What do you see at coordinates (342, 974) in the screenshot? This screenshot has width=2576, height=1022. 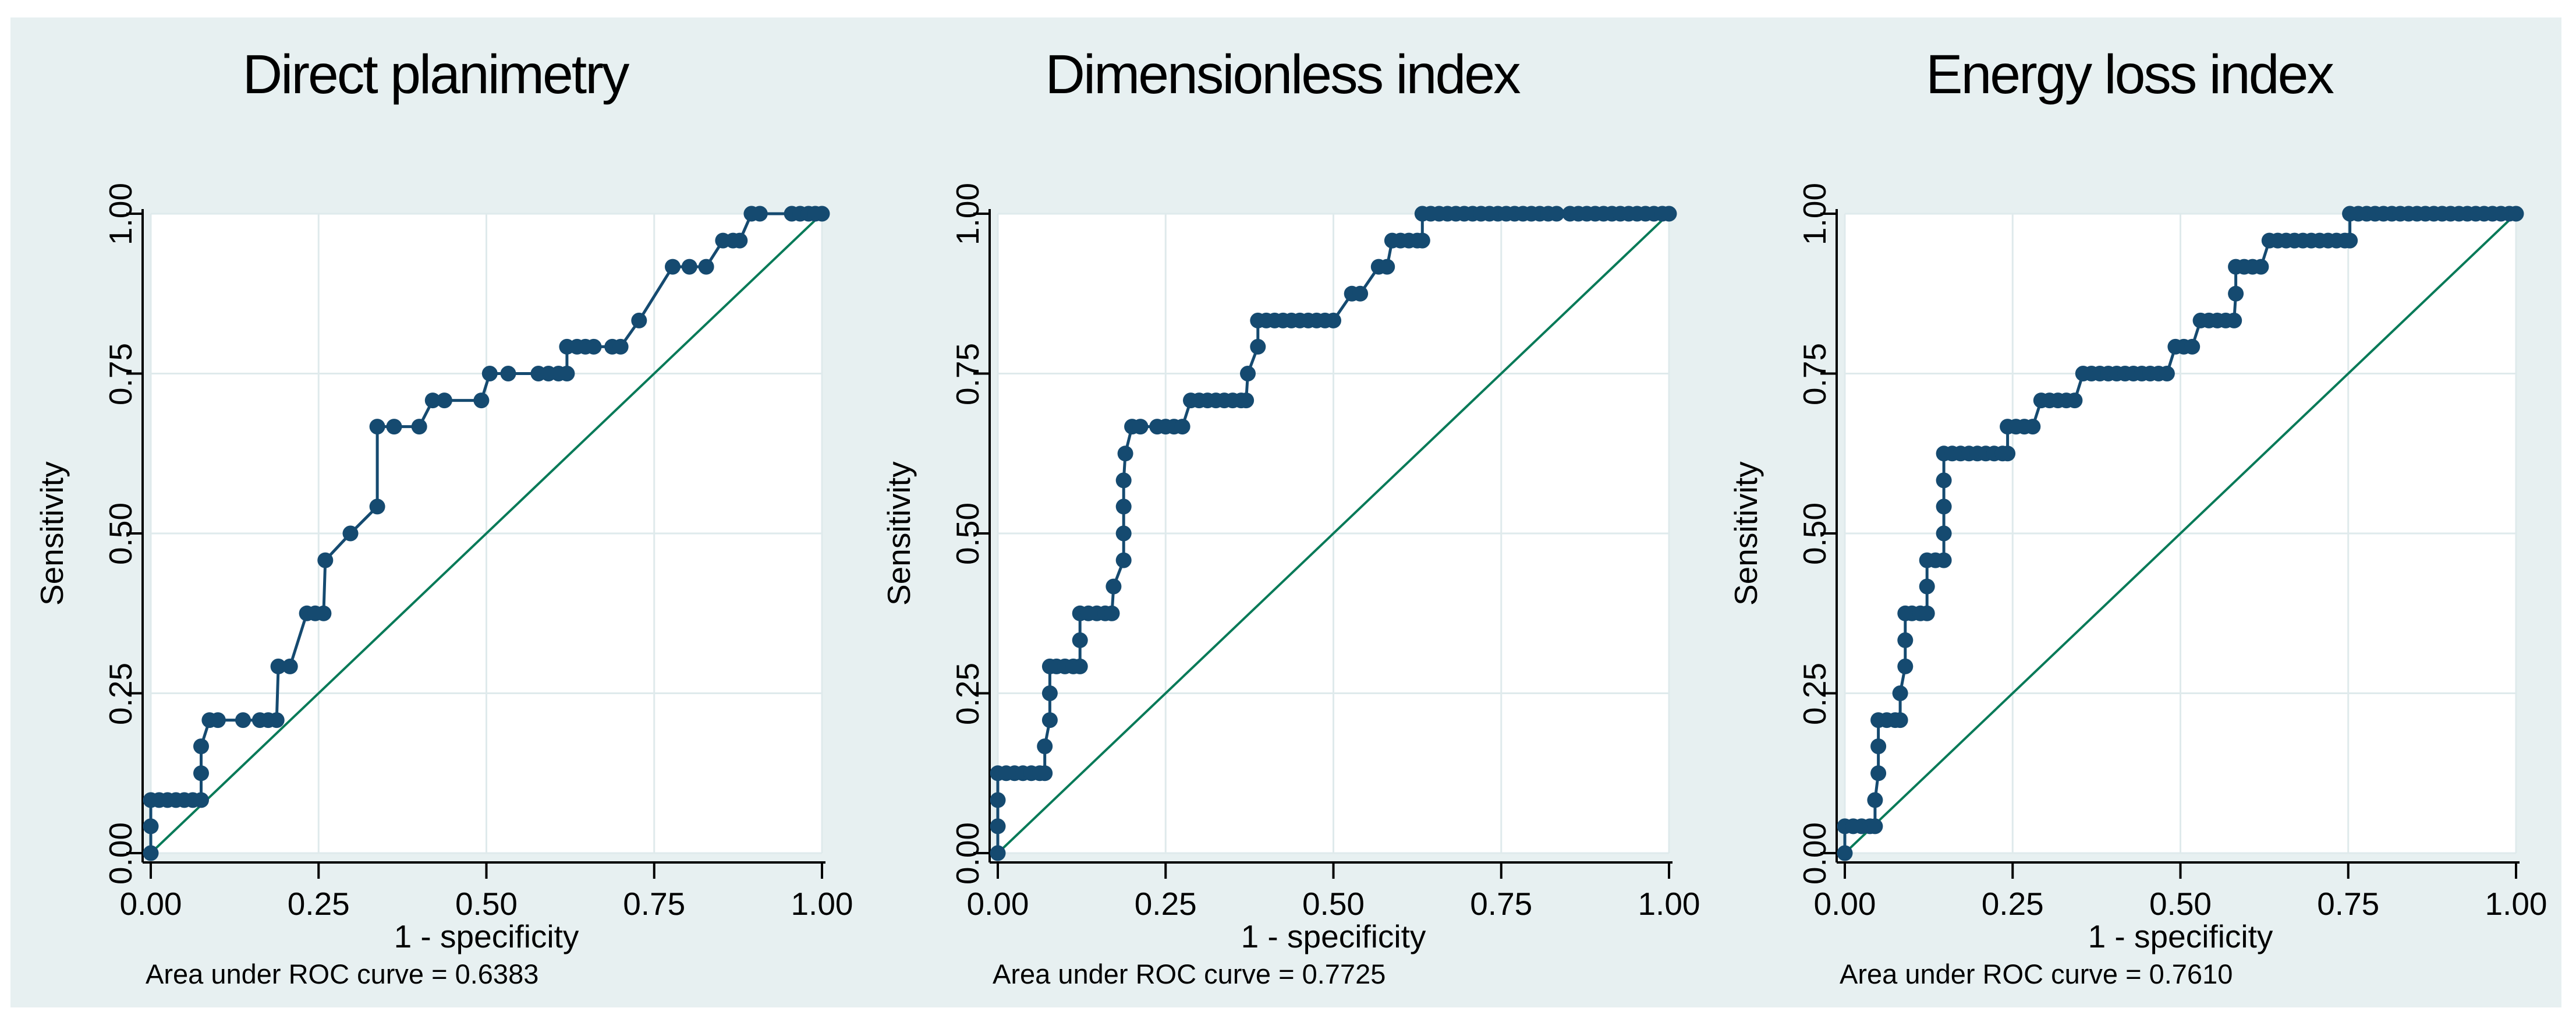 I see `auc-label: Area under ROC curve = 0.6383` at bounding box center [342, 974].